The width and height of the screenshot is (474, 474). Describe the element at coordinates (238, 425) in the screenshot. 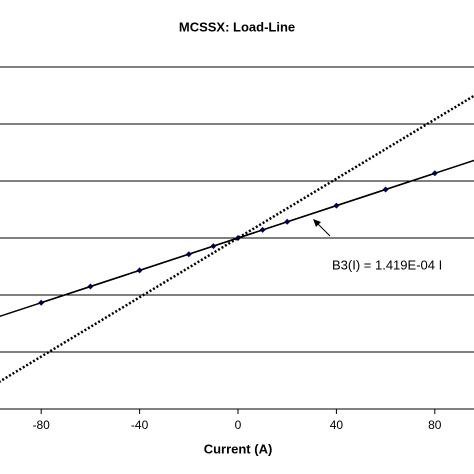

I see `x-tick-label: 0` at that location.